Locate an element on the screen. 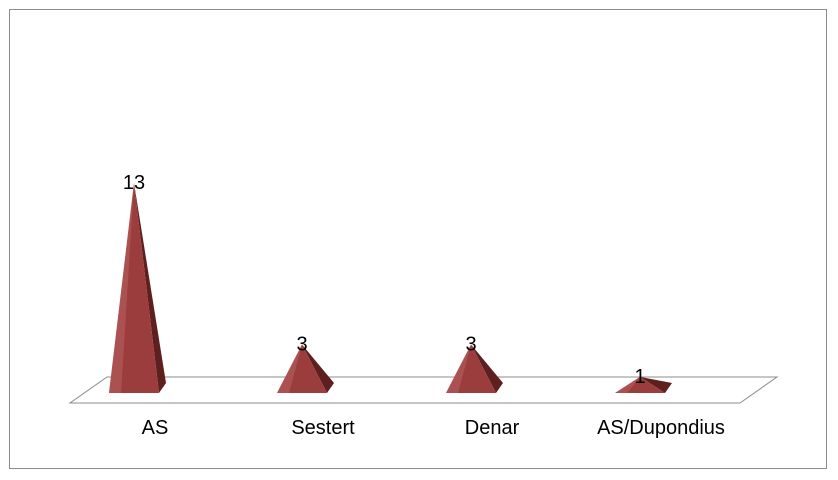  data-label: 1 is located at coordinates (639, 377).